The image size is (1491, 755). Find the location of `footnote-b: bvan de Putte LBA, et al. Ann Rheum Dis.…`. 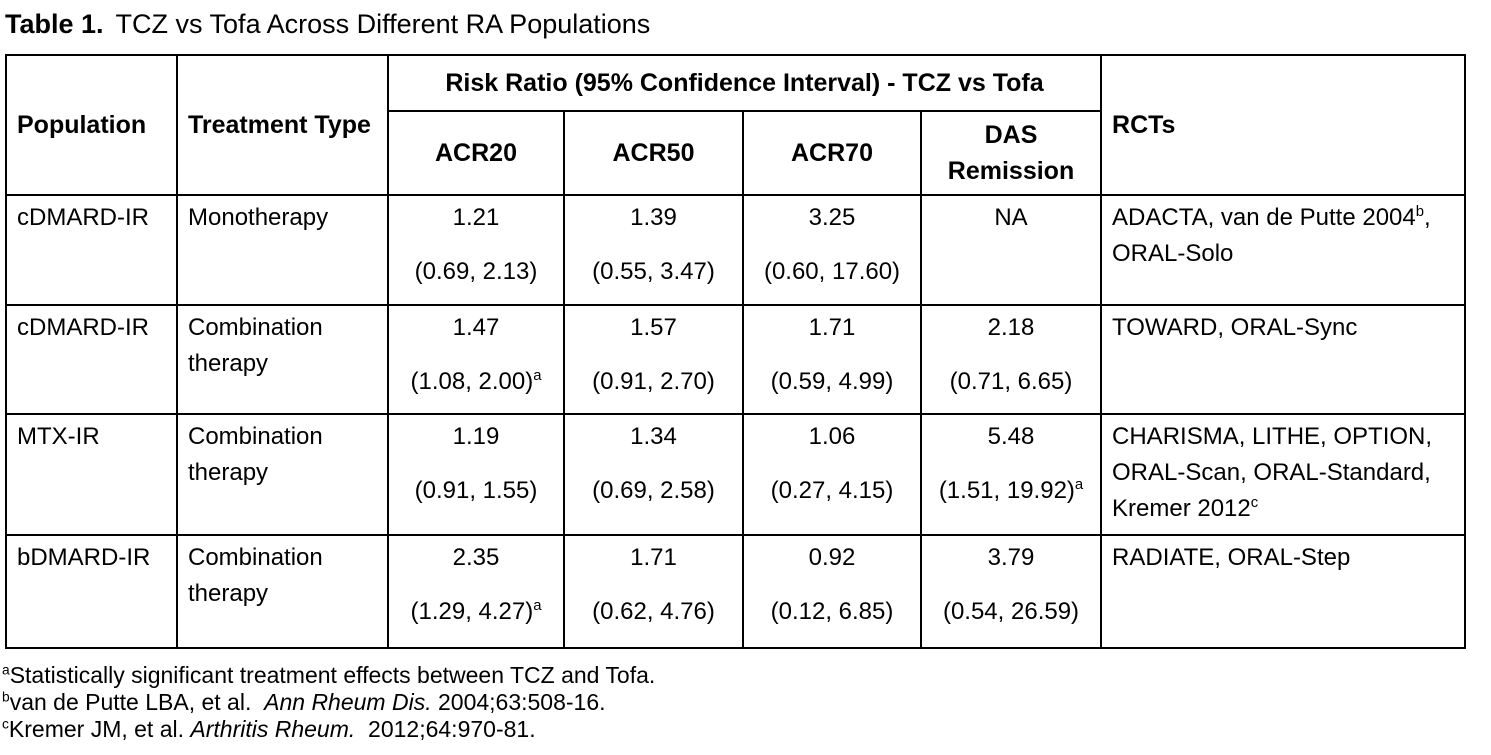

footnote-b: bvan de Putte LBA, et al. Ann Rheum Dis.… is located at coordinates (746, 702).